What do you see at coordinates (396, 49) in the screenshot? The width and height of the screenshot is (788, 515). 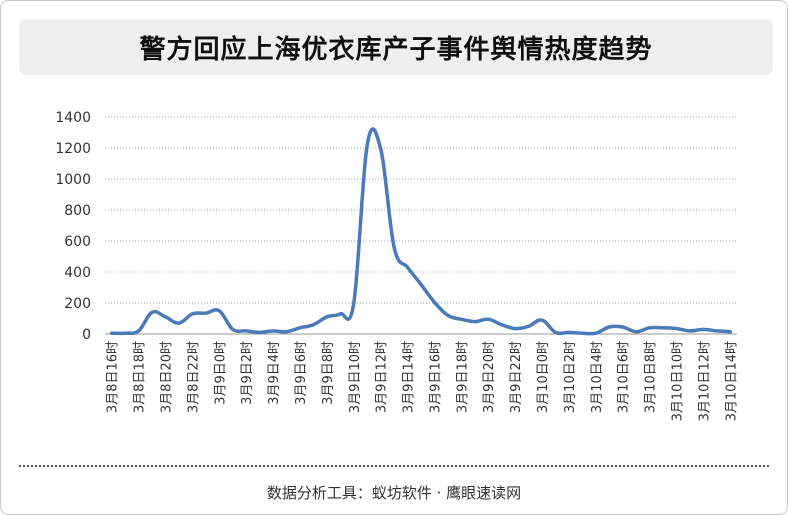 I see `chart-title: 警方回应上海优衣库产子事件舆情热度趋势` at bounding box center [396, 49].